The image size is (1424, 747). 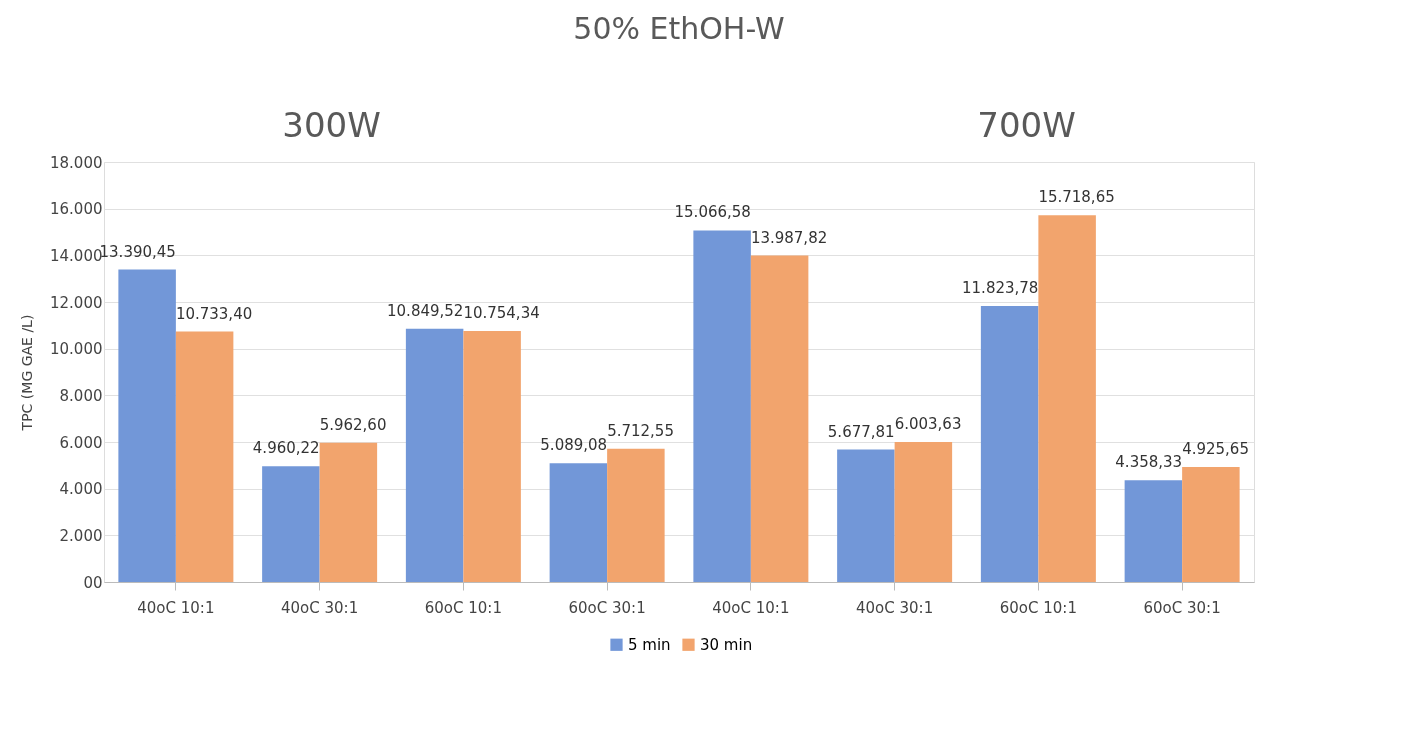 What do you see at coordinates (649, 644) in the screenshot?
I see `legend-label: 5 min` at bounding box center [649, 644].